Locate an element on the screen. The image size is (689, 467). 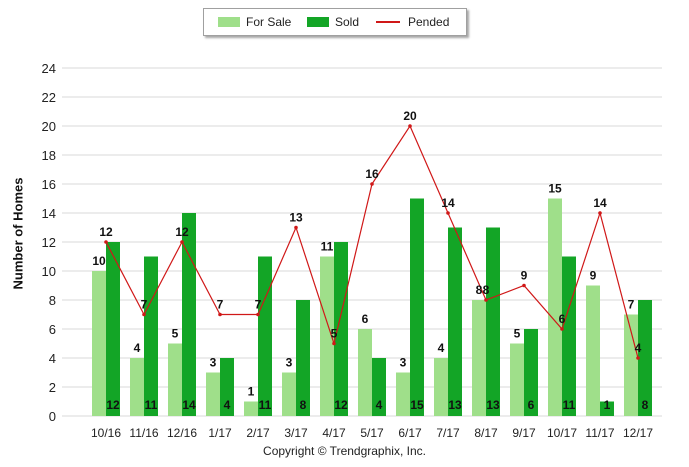
y-tick-label: 18 is located at coordinates (49, 155).